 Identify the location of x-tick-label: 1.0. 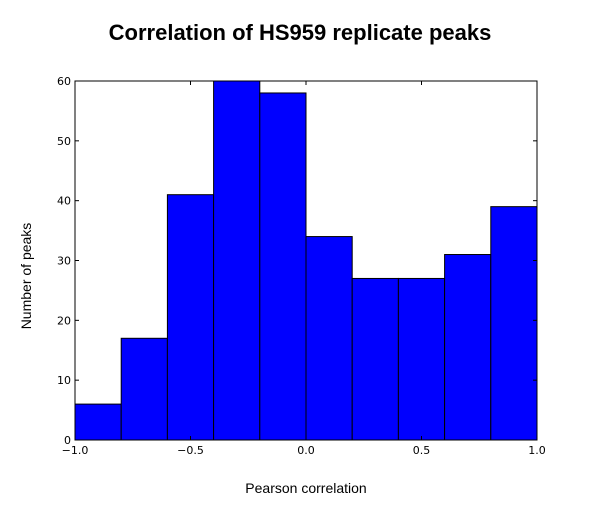
(537, 450).